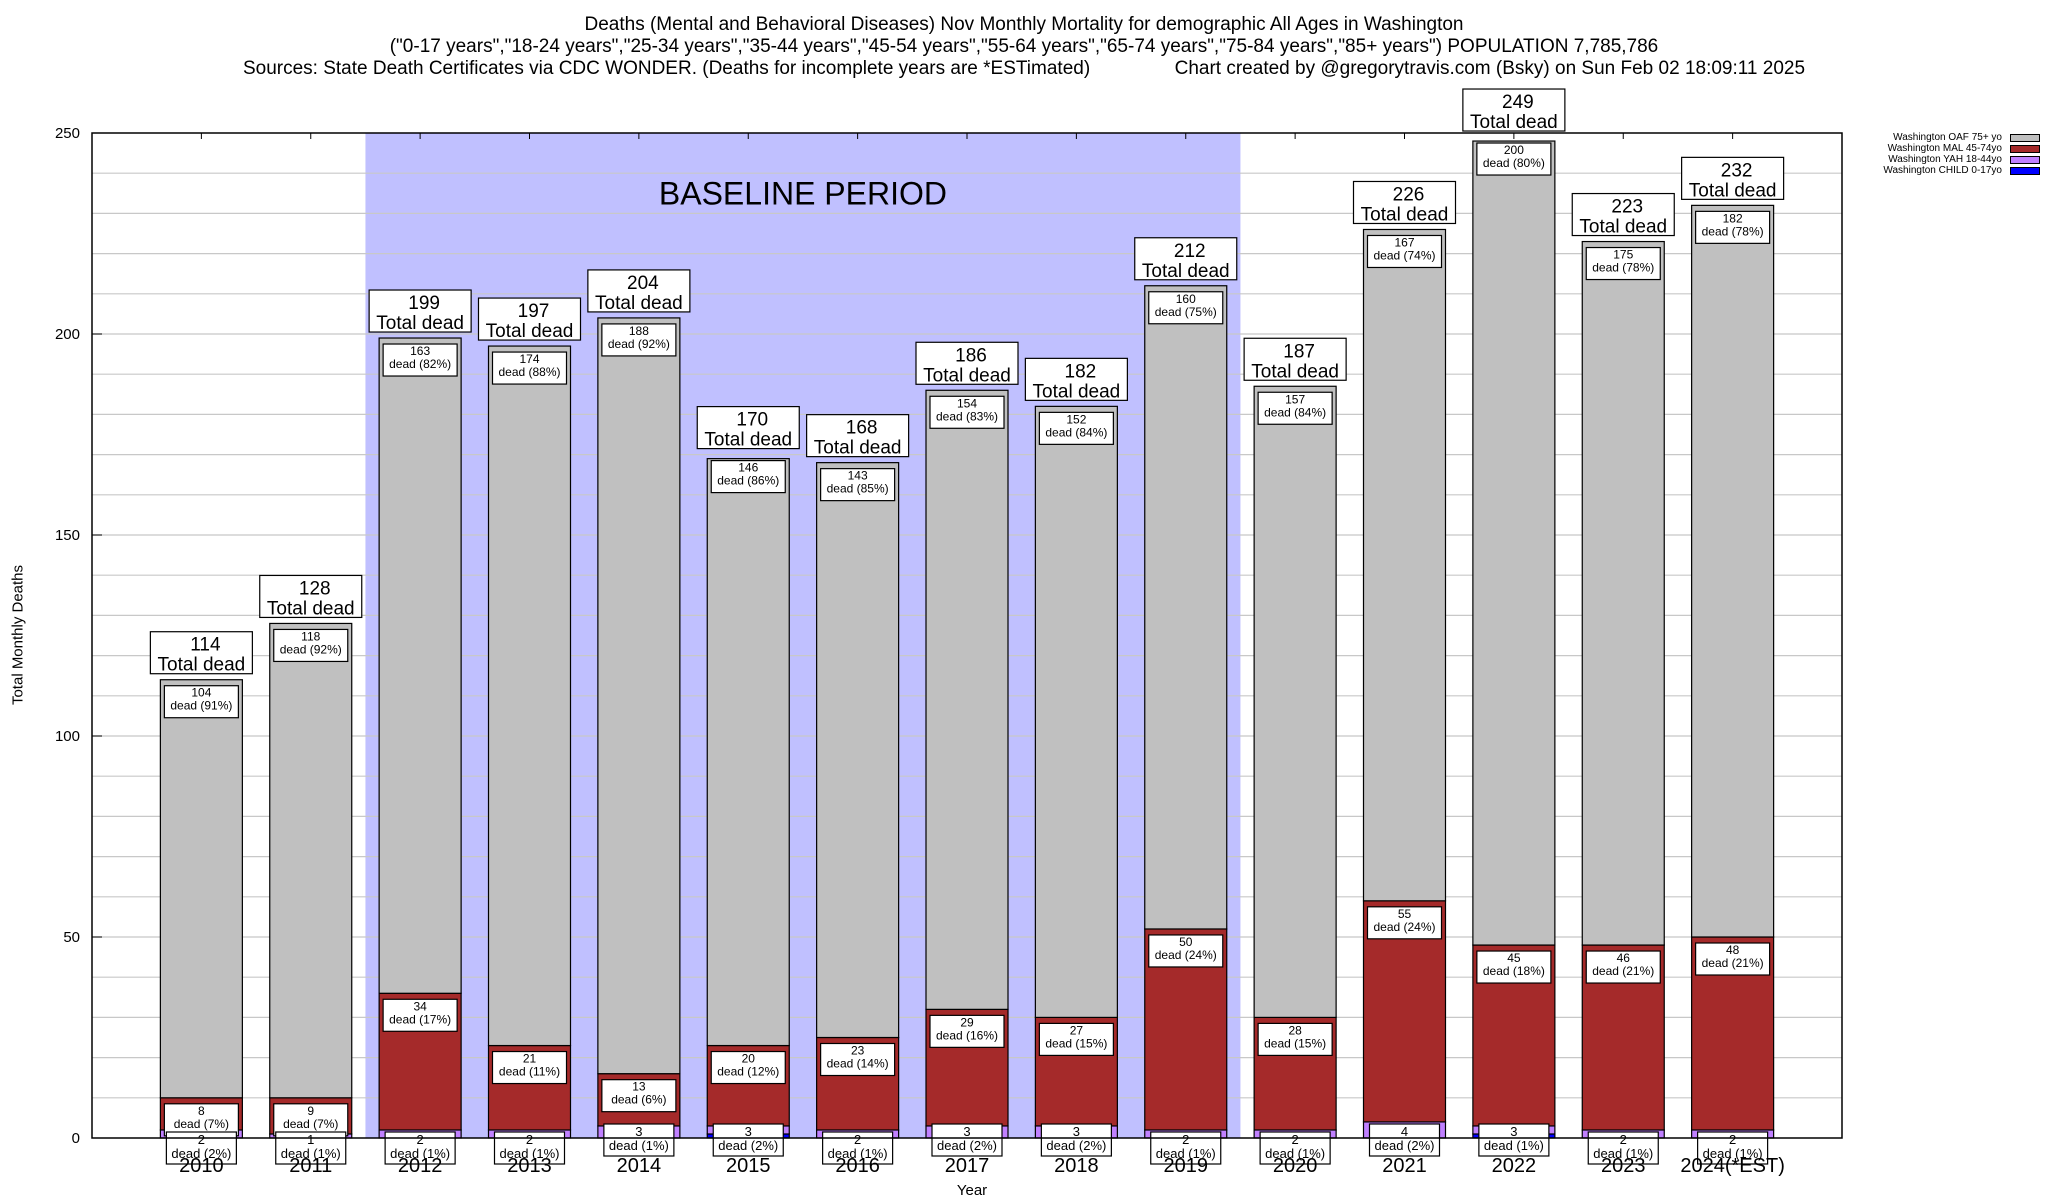 Image resolution: width=2048 pixels, height=1200 pixels. I want to click on oaf-label-text: 163, so click(420, 351).